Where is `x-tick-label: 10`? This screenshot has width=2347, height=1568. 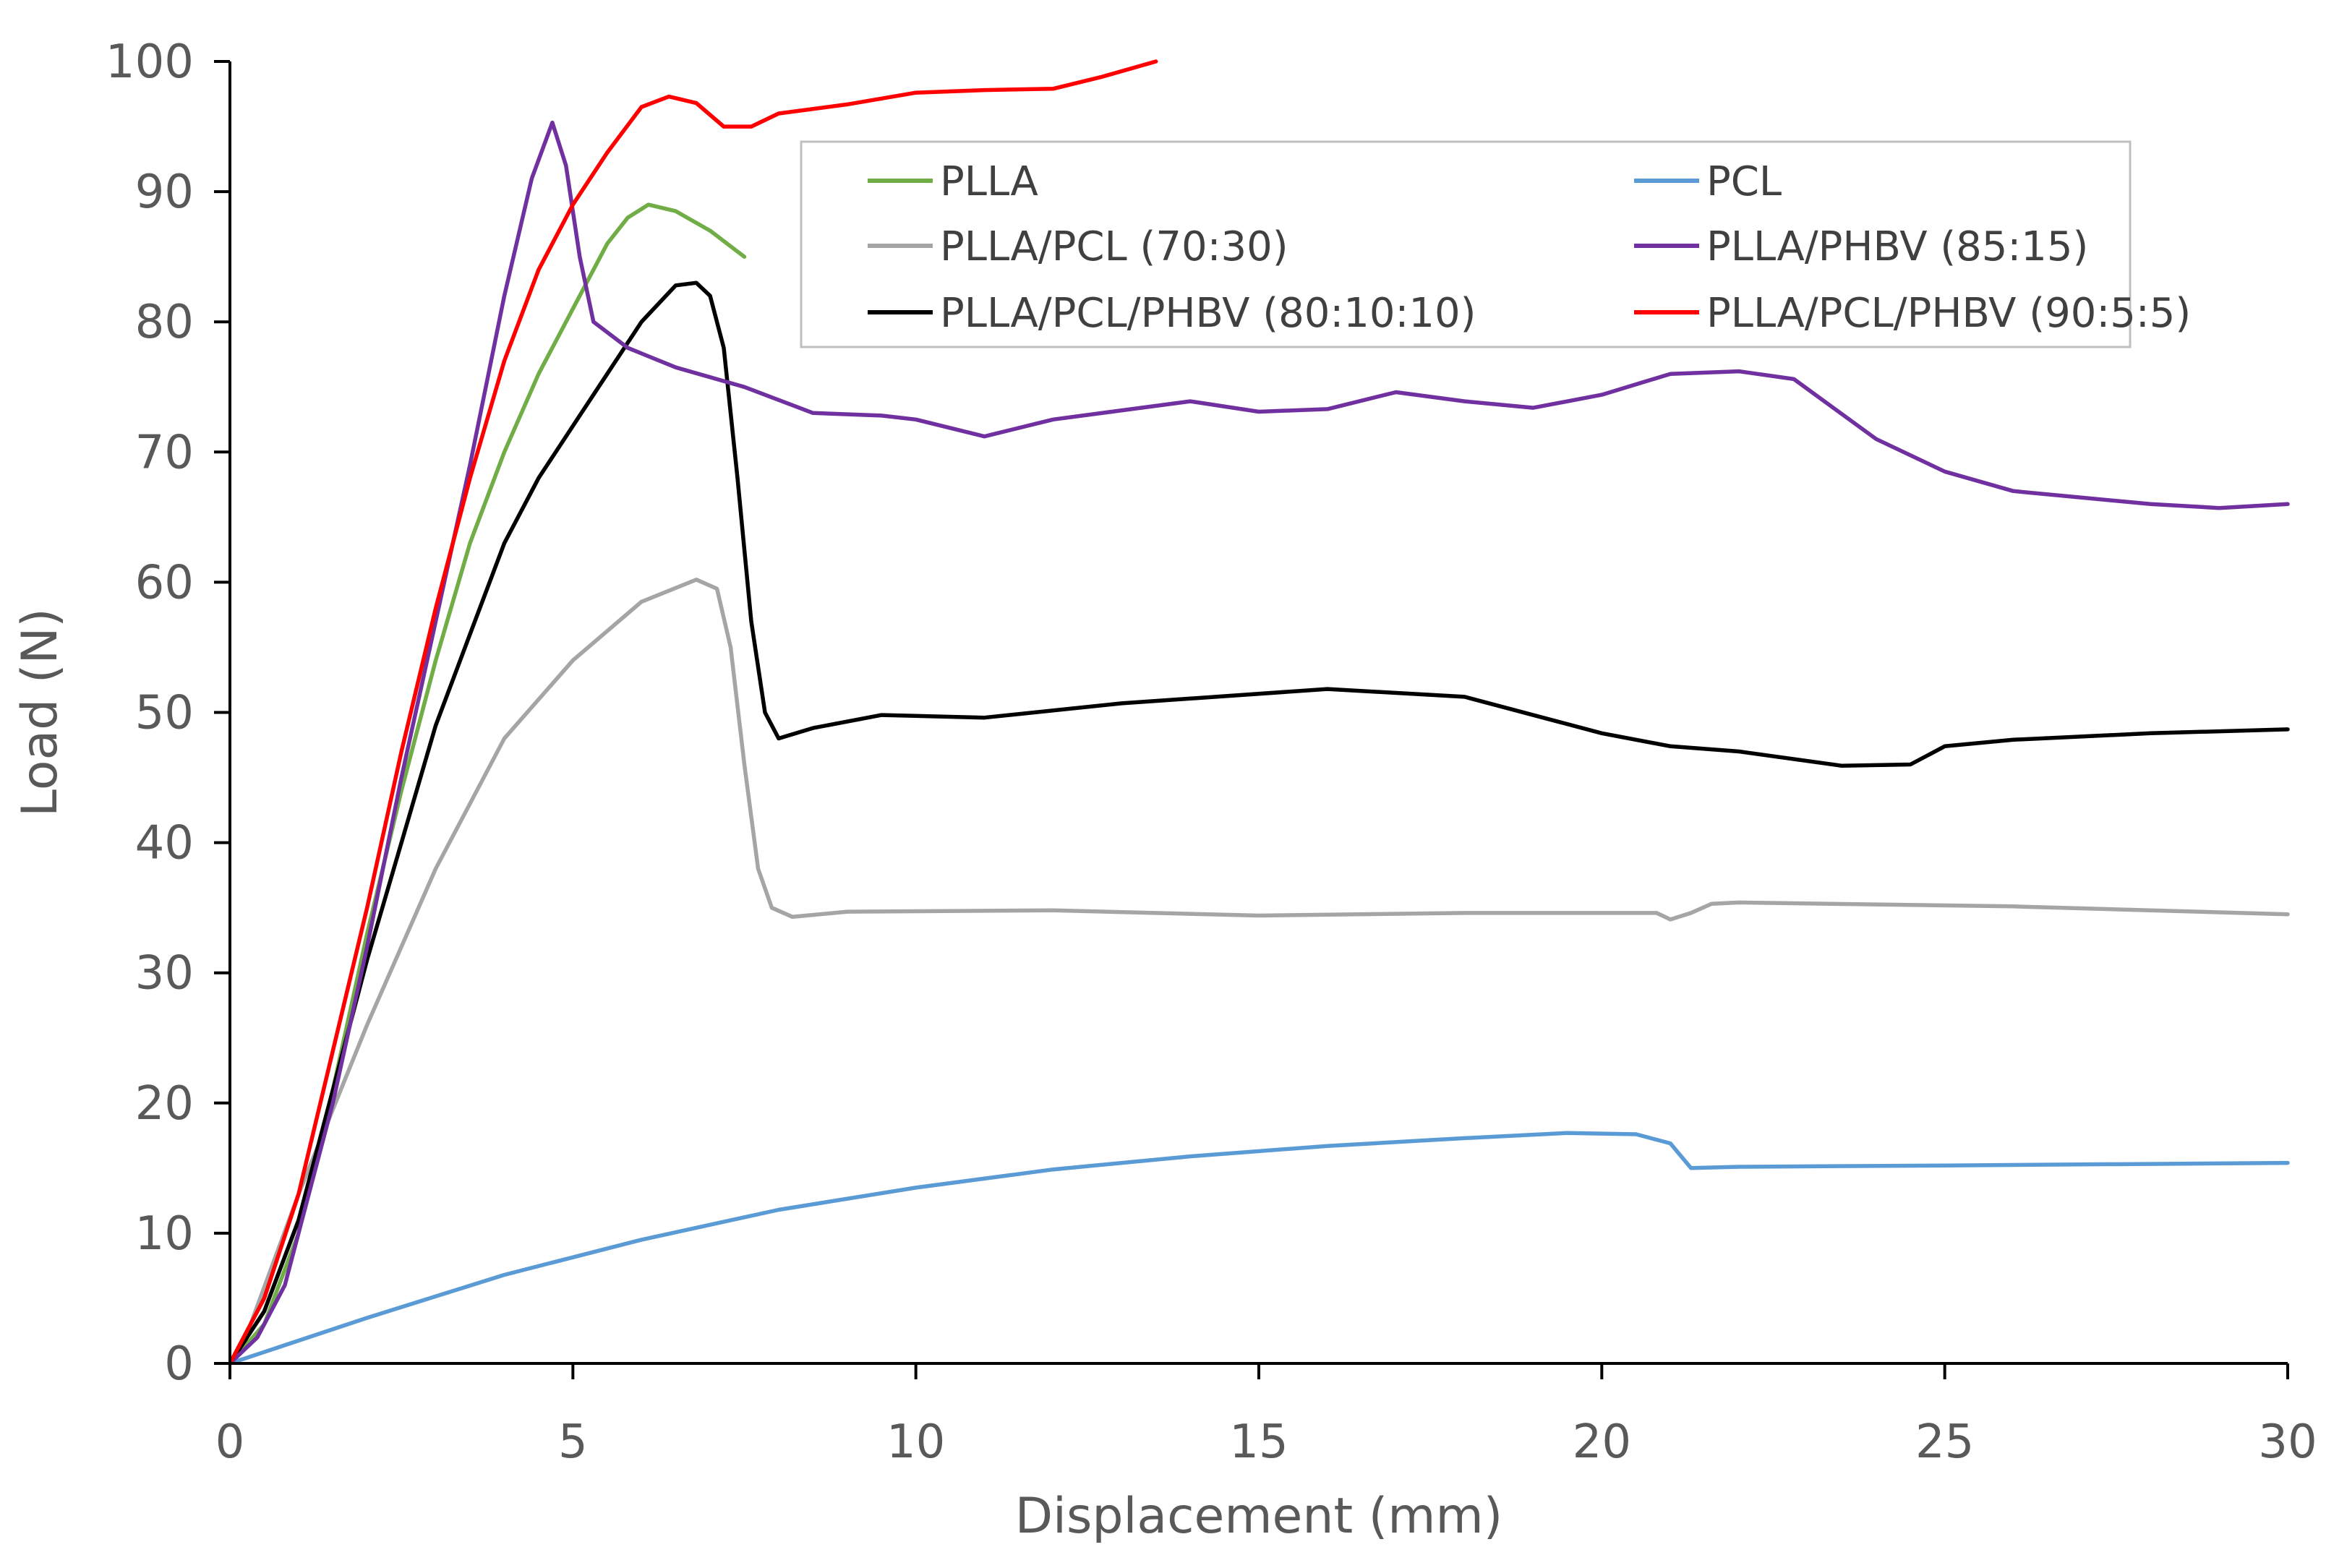 x-tick-label: 10 is located at coordinates (915, 1442).